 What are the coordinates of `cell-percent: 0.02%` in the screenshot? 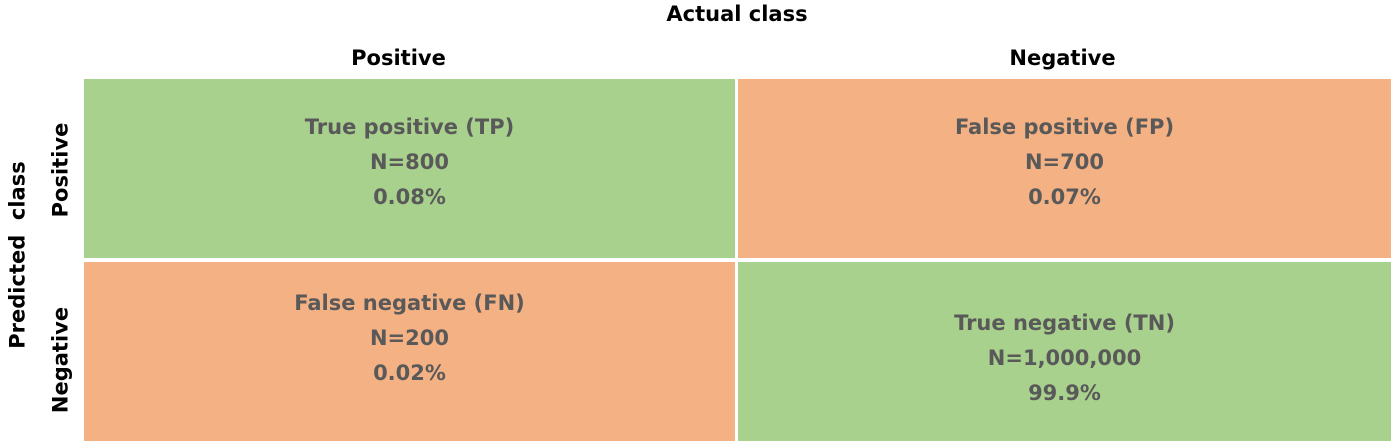 It's located at (409, 373).